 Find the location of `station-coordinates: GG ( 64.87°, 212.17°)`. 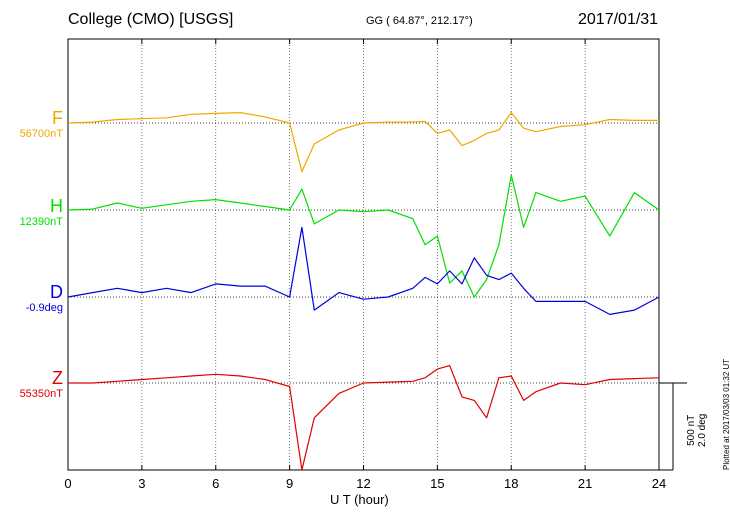

station-coordinates: GG ( 64.87°, 212.17°) is located at coordinates (419, 21).